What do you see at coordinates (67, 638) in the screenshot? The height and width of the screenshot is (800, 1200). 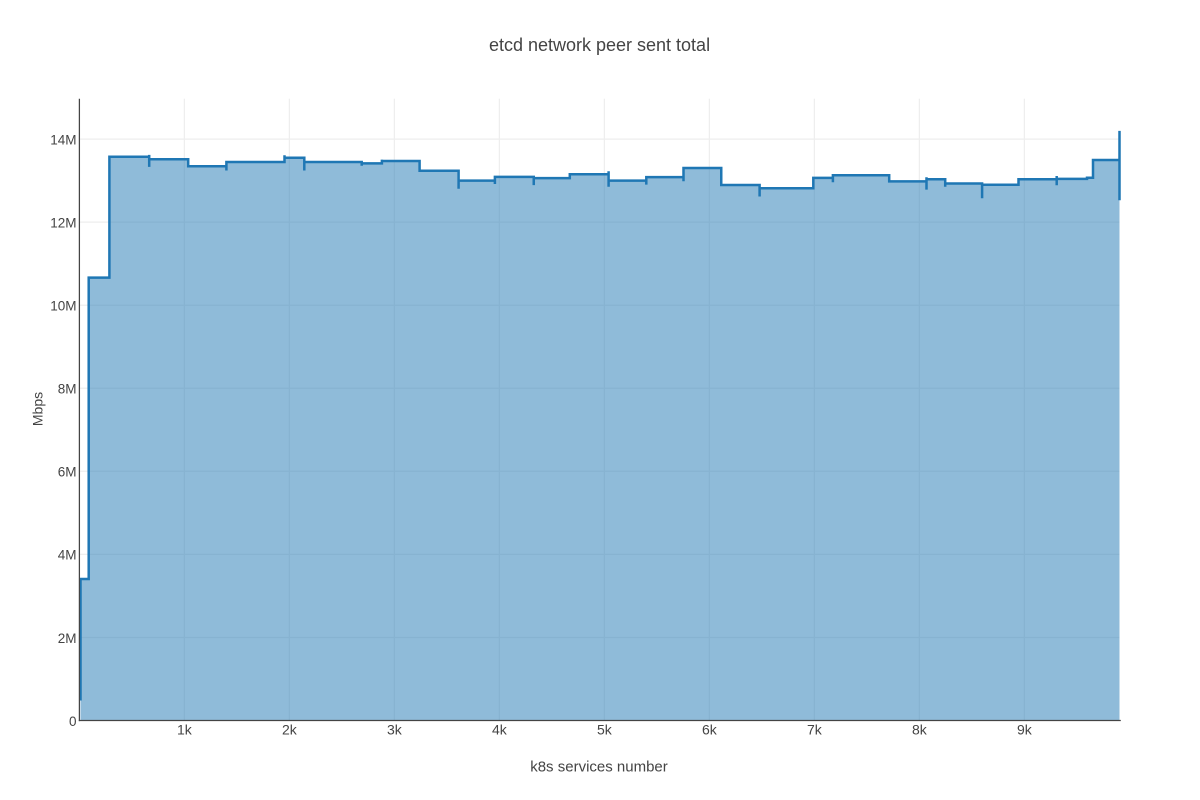 I see `svg-text: 2M` at bounding box center [67, 638].